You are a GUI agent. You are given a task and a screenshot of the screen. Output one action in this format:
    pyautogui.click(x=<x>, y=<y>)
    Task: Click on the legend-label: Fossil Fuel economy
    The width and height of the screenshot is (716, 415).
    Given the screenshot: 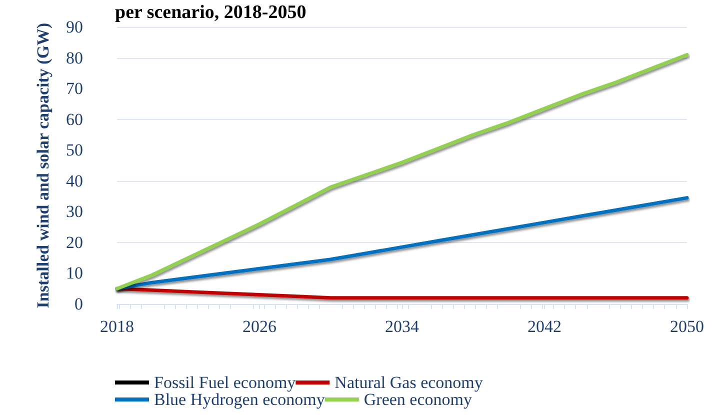 What is the action you would take?
    pyautogui.click(x=225, y=382)
    